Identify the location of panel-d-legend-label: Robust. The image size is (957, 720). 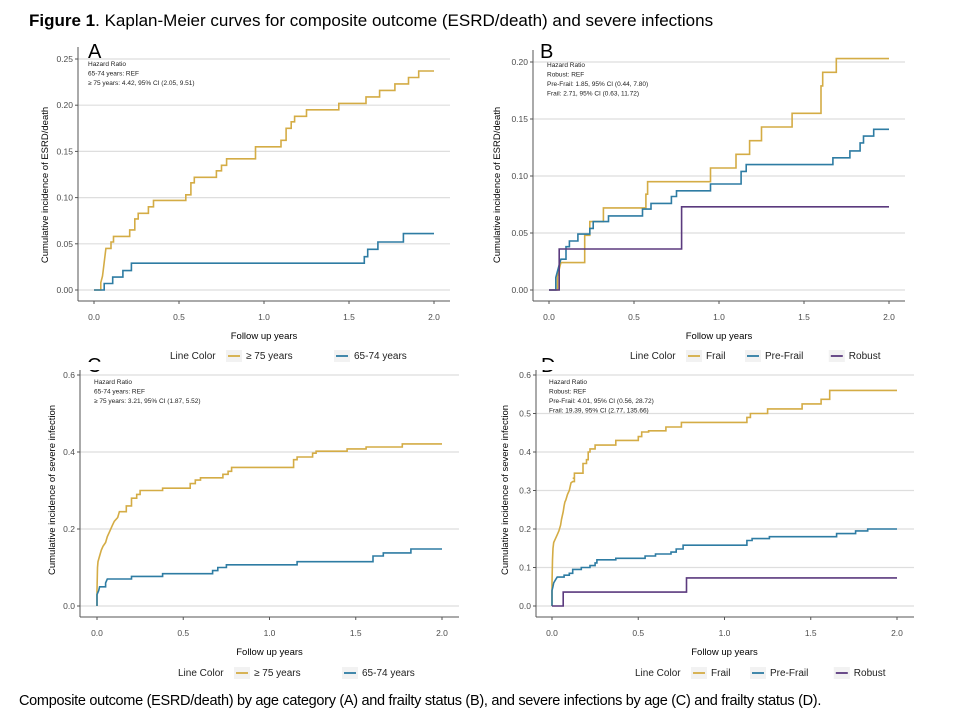
(870, 673).